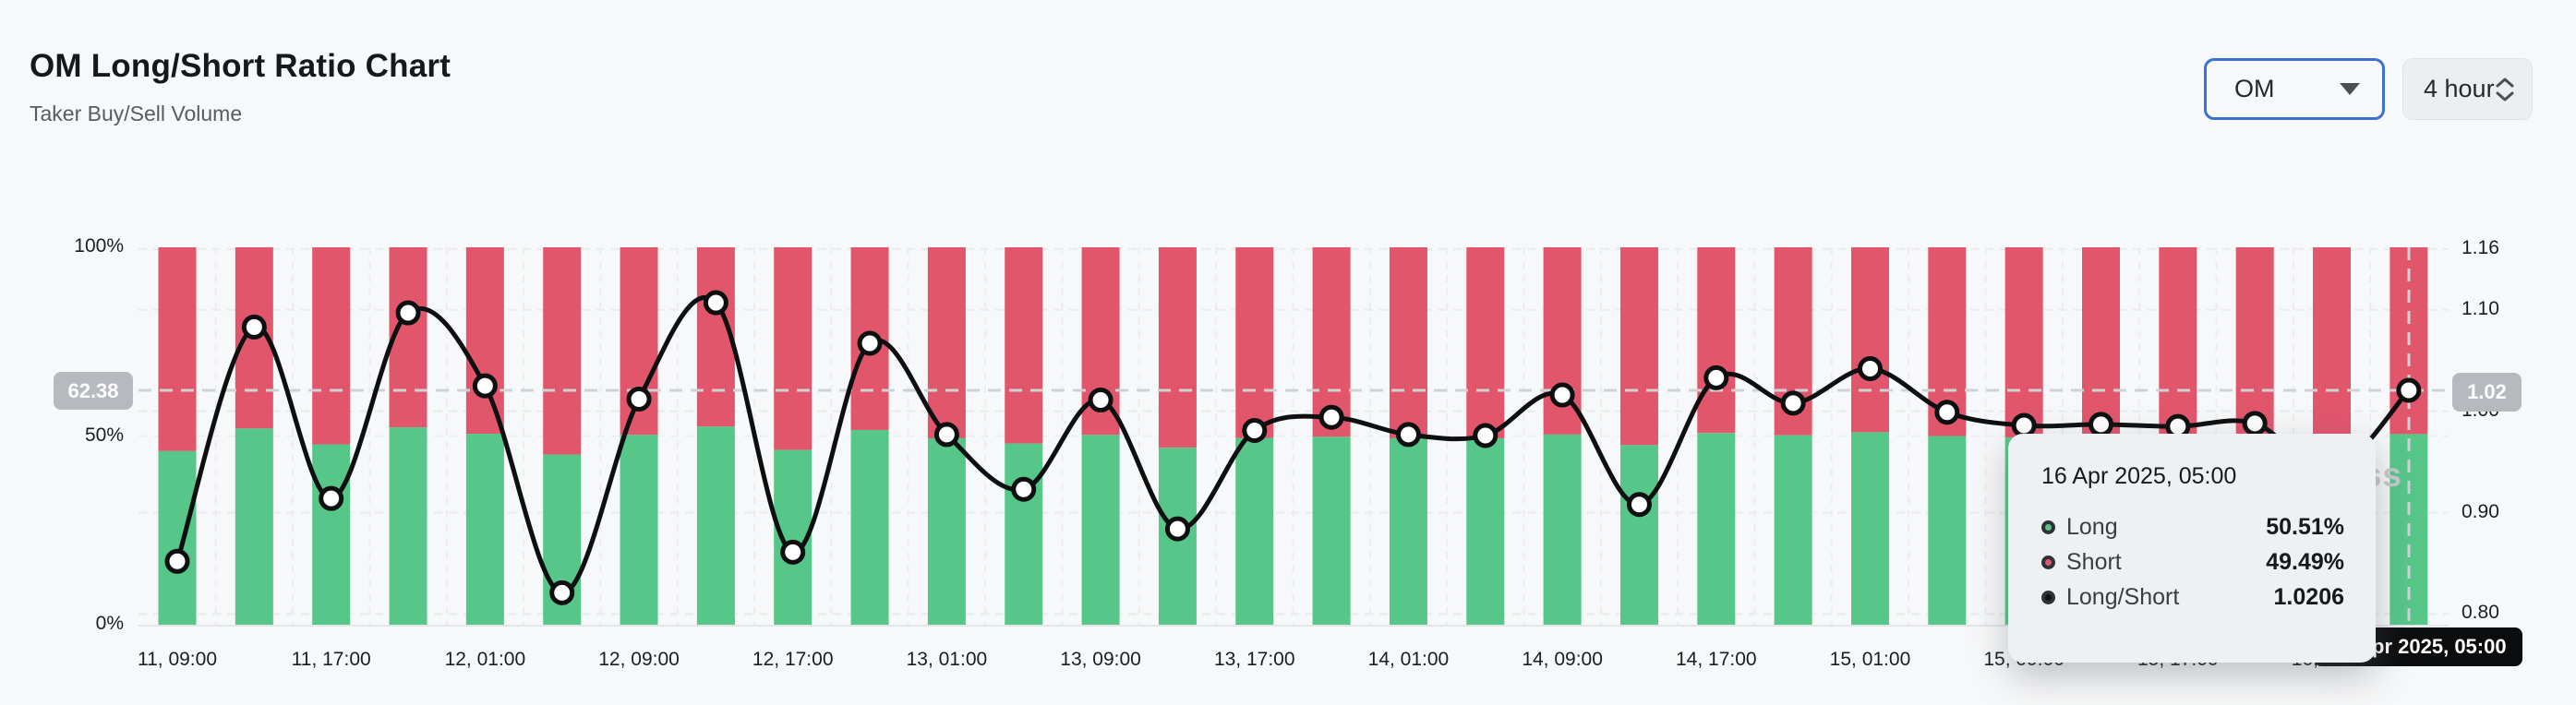 This screenshot has height=705, width=2576. What do you see at coordinates (93, 391) in the screenshot?
I see `crosshair-left-badge: 62.38` at bounding box center [93, 391].